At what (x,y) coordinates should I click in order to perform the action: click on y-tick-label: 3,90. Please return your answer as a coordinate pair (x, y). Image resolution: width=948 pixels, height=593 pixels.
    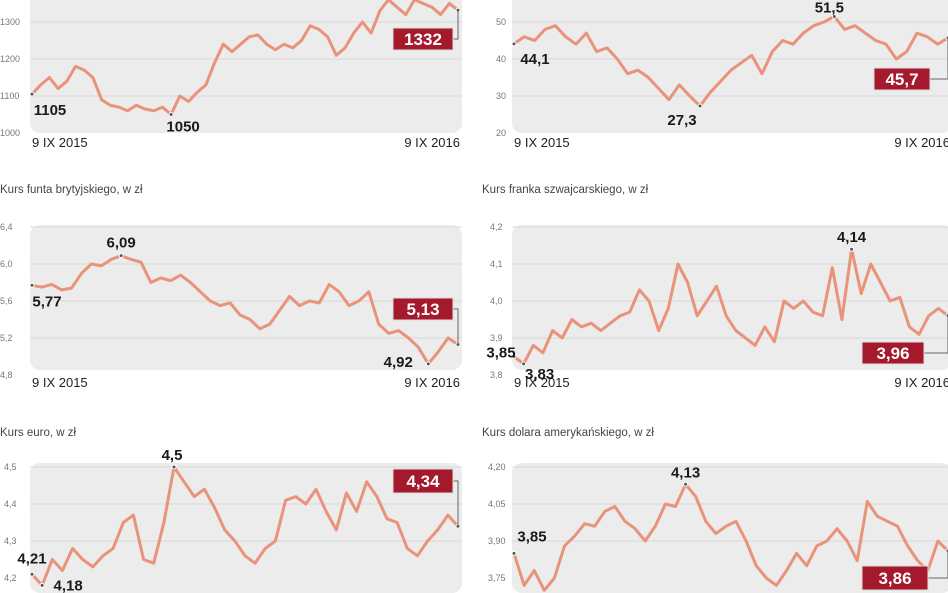
    Looking at the image, I should click on (497, 541).